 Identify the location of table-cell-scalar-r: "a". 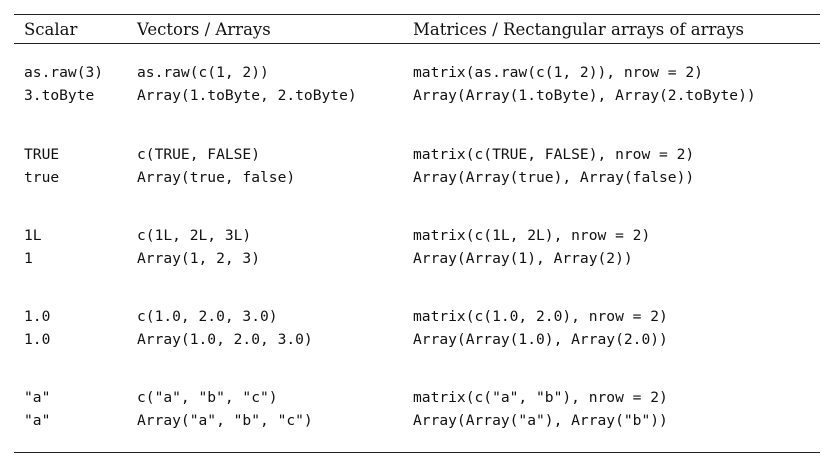
(37, 397).